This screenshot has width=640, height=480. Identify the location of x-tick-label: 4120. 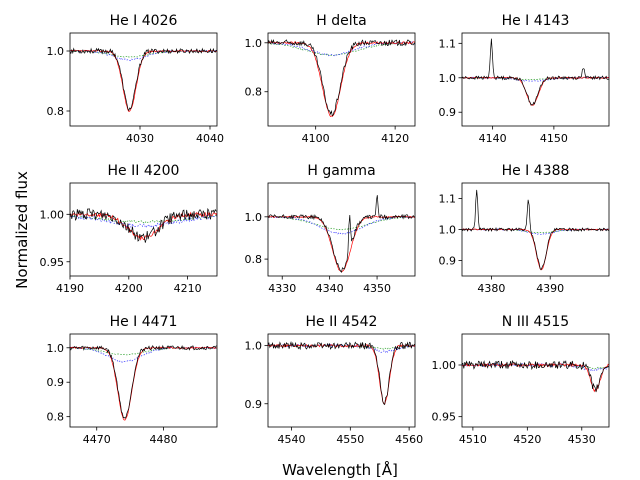
(395, 138).